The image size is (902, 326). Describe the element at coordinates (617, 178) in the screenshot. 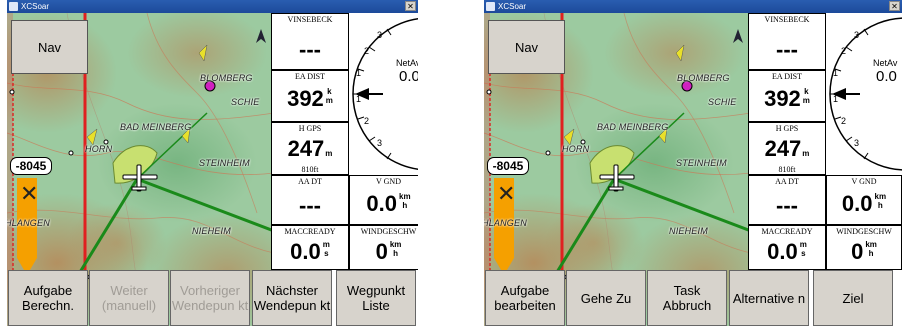

I see `aircraft-icon` at that location.